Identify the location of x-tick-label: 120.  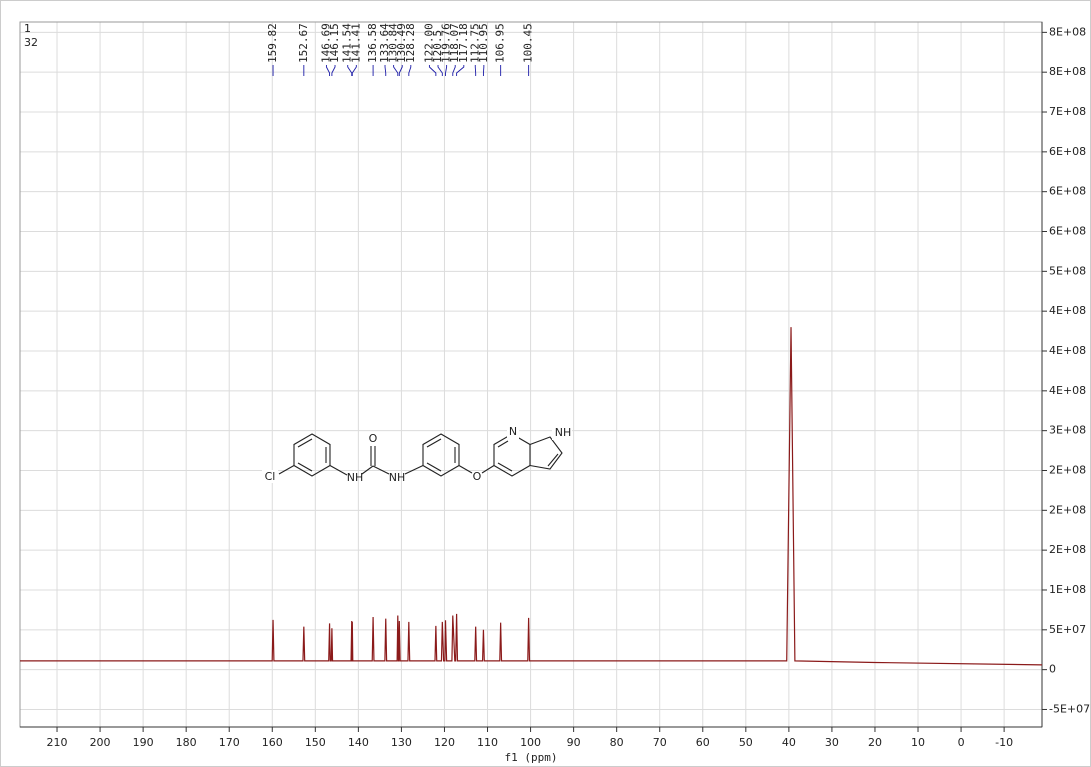
(444, 742).